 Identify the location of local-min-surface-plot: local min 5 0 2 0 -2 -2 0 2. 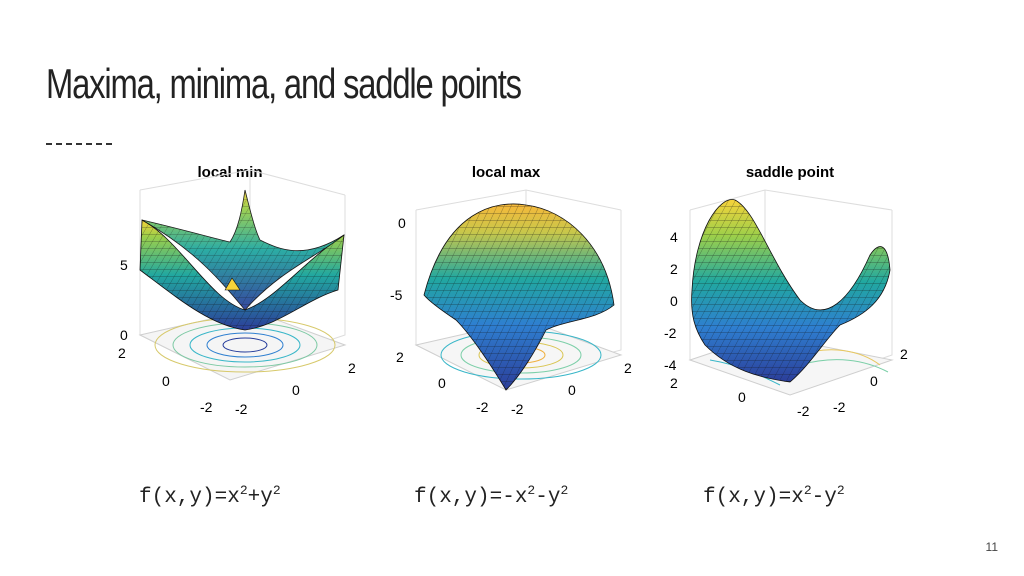
(237, 290).